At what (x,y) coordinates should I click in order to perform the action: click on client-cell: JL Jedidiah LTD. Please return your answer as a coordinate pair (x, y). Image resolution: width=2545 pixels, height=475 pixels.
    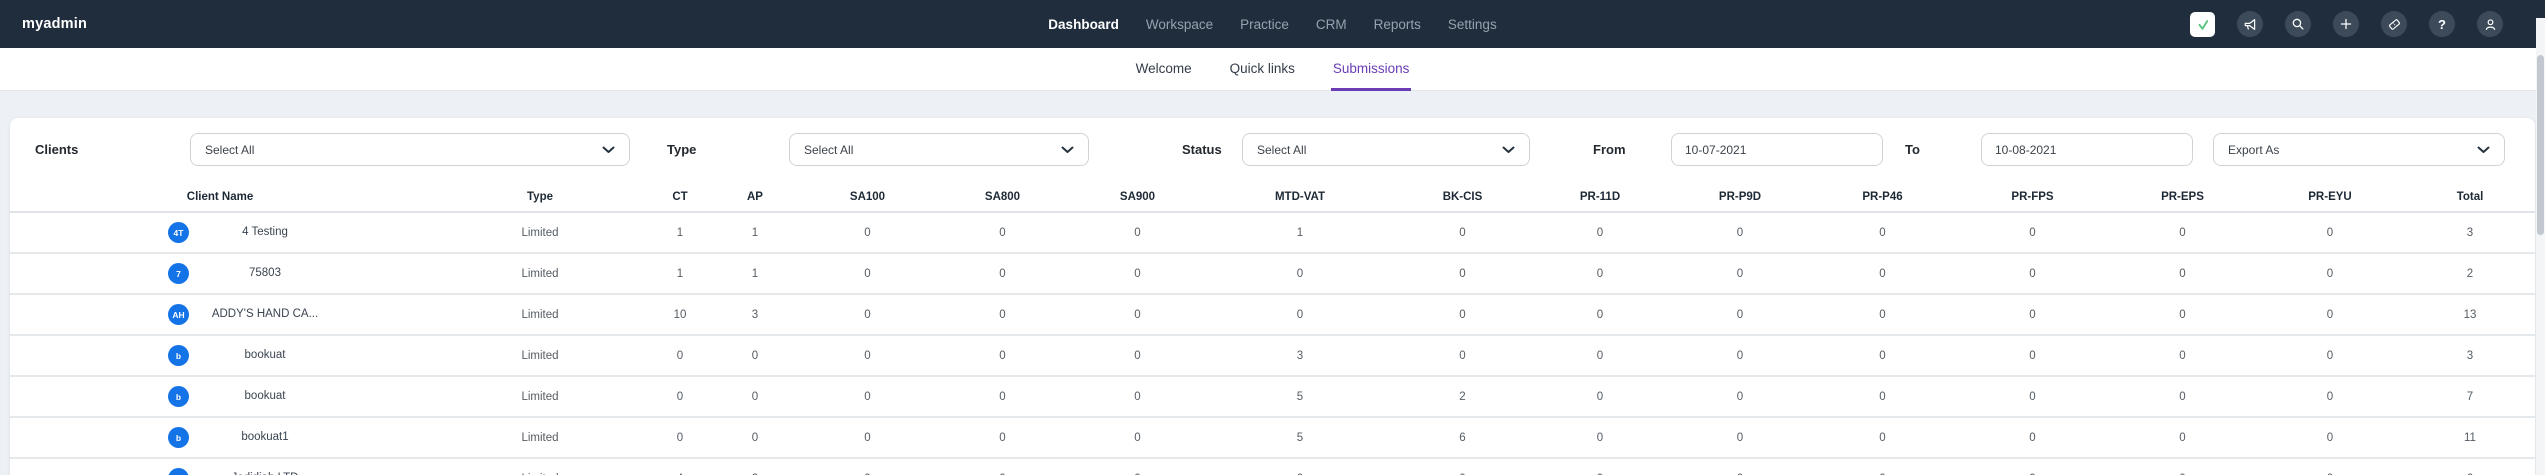
    Looking at the image, I should click on (220, 467).